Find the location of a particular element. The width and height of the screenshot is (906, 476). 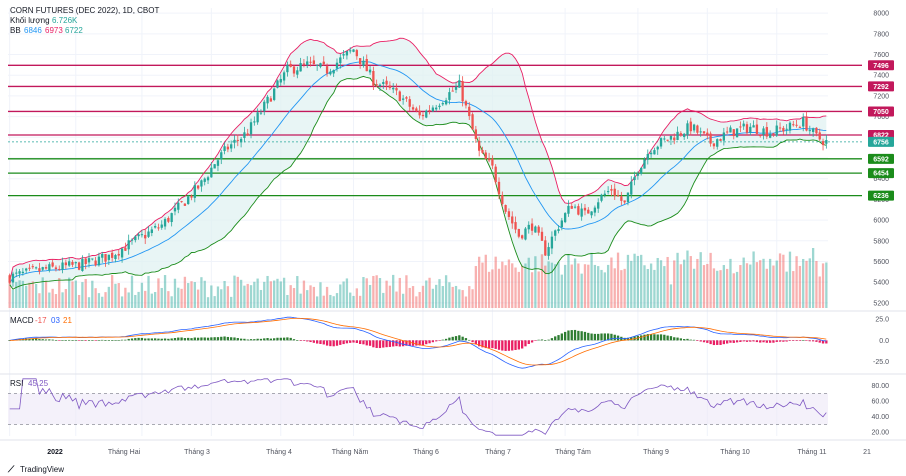

macd-pane is located at coordinates (418, 342).